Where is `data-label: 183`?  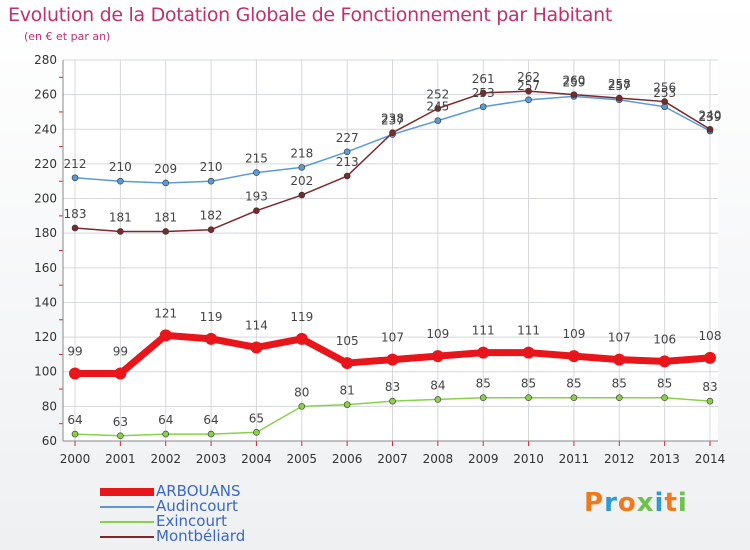 data-label: 183 is located at coordinates (75, 214).